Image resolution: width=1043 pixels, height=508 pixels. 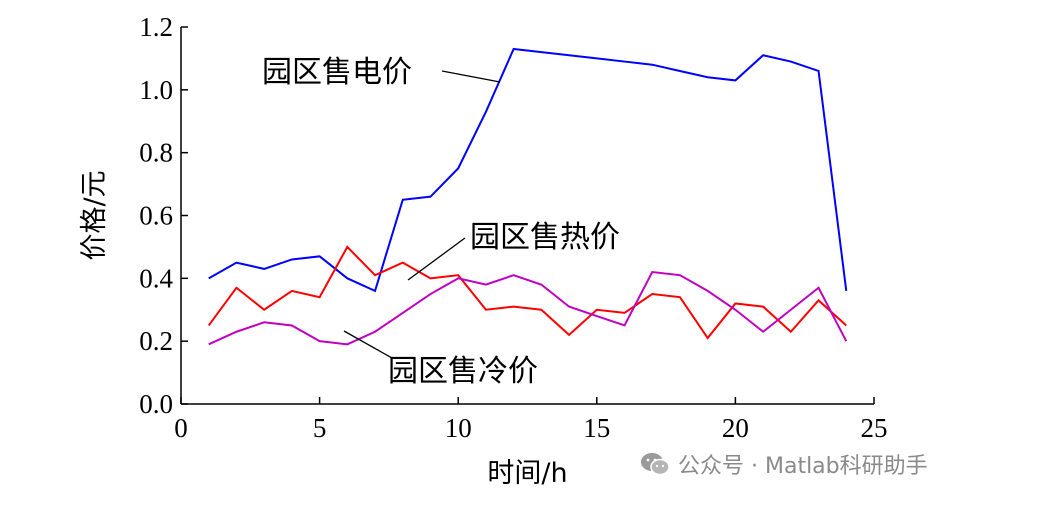 What do you see at coordinates (181, 428) in the screenshot?
I see `x-tick-label: 0` at bounding box center [181, 428].